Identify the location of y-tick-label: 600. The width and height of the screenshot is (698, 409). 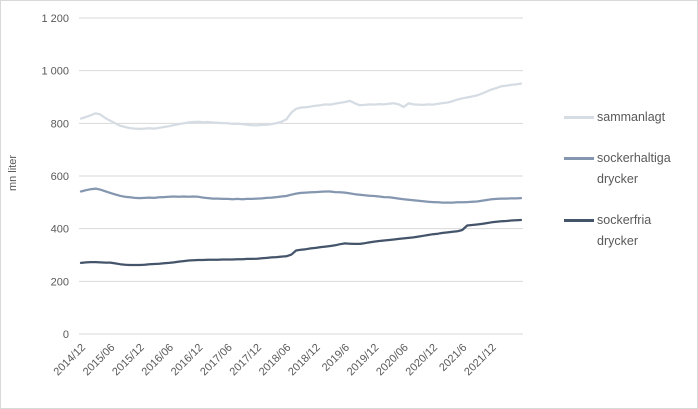
(60, 177).